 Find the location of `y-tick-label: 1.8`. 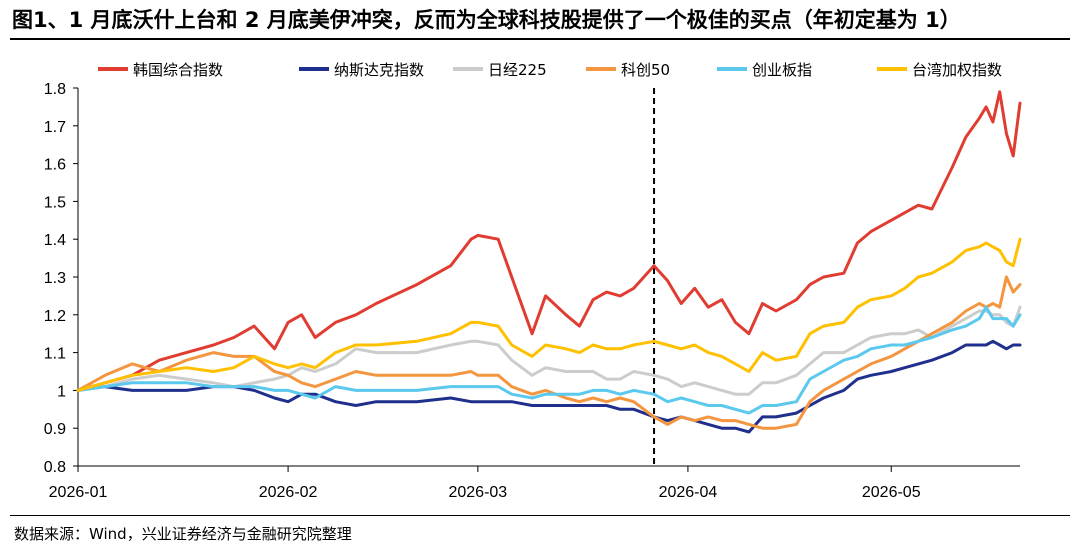

y-tick-label: 1.8 is located at coordinates (55, 89).